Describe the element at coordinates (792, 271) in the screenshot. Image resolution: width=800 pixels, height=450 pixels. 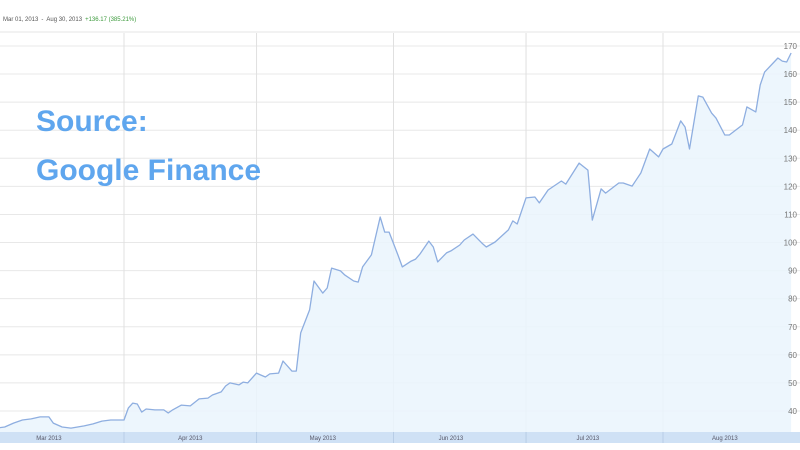
I see `y-tick-label: 90` at that location.